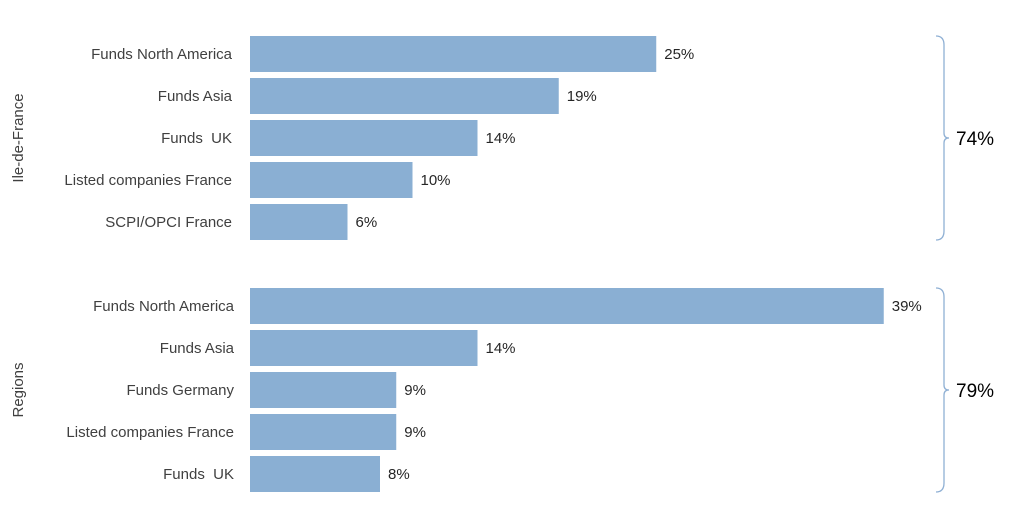 This screenshot has width=1009, height=517. I want to click on group-label: Ile-de-France, so click(18, 137).